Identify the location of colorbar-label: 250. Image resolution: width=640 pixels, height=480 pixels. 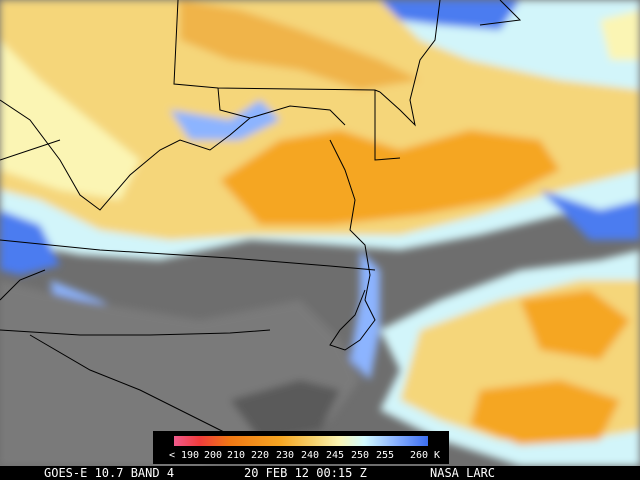
(360, 455).